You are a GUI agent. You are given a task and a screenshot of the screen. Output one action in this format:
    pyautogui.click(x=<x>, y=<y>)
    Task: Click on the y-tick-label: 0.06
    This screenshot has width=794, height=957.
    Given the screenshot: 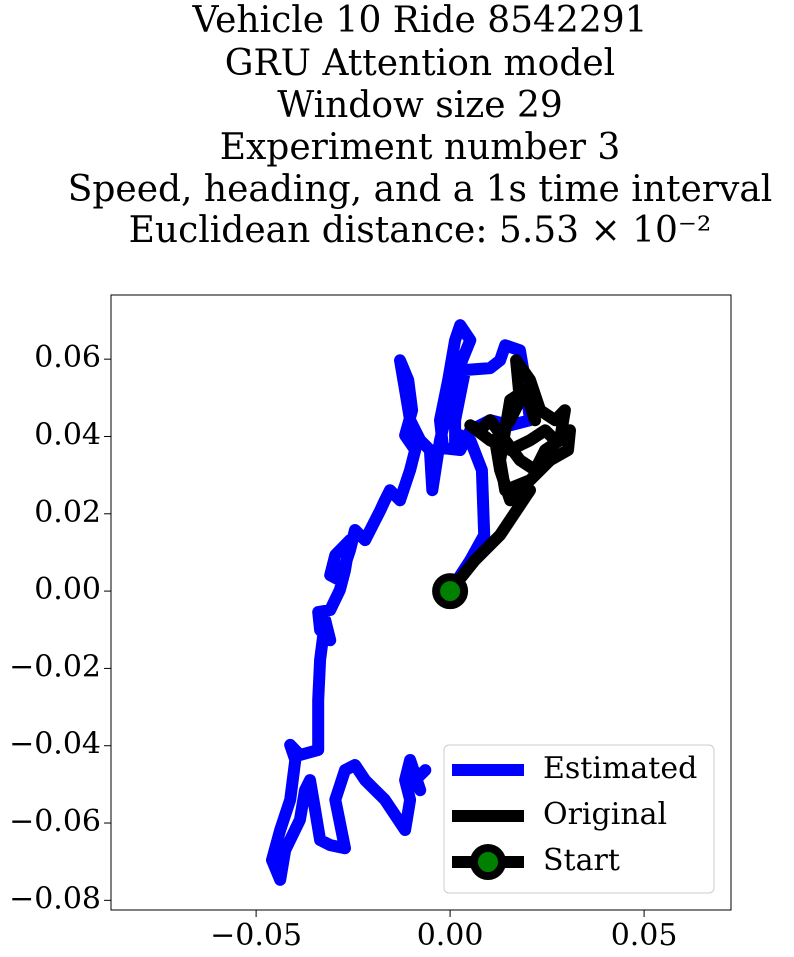 What is the action you would take?
    pyautogui.click(x=67, y=357)
    